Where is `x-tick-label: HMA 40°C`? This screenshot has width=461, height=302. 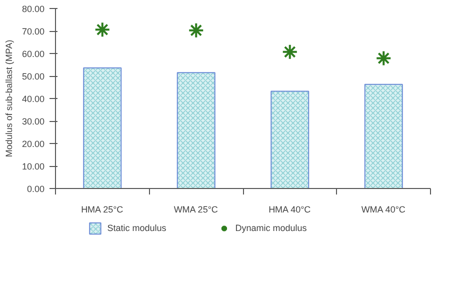 x-tick-label: HMA 40°C is located at coordinates (290, 209).